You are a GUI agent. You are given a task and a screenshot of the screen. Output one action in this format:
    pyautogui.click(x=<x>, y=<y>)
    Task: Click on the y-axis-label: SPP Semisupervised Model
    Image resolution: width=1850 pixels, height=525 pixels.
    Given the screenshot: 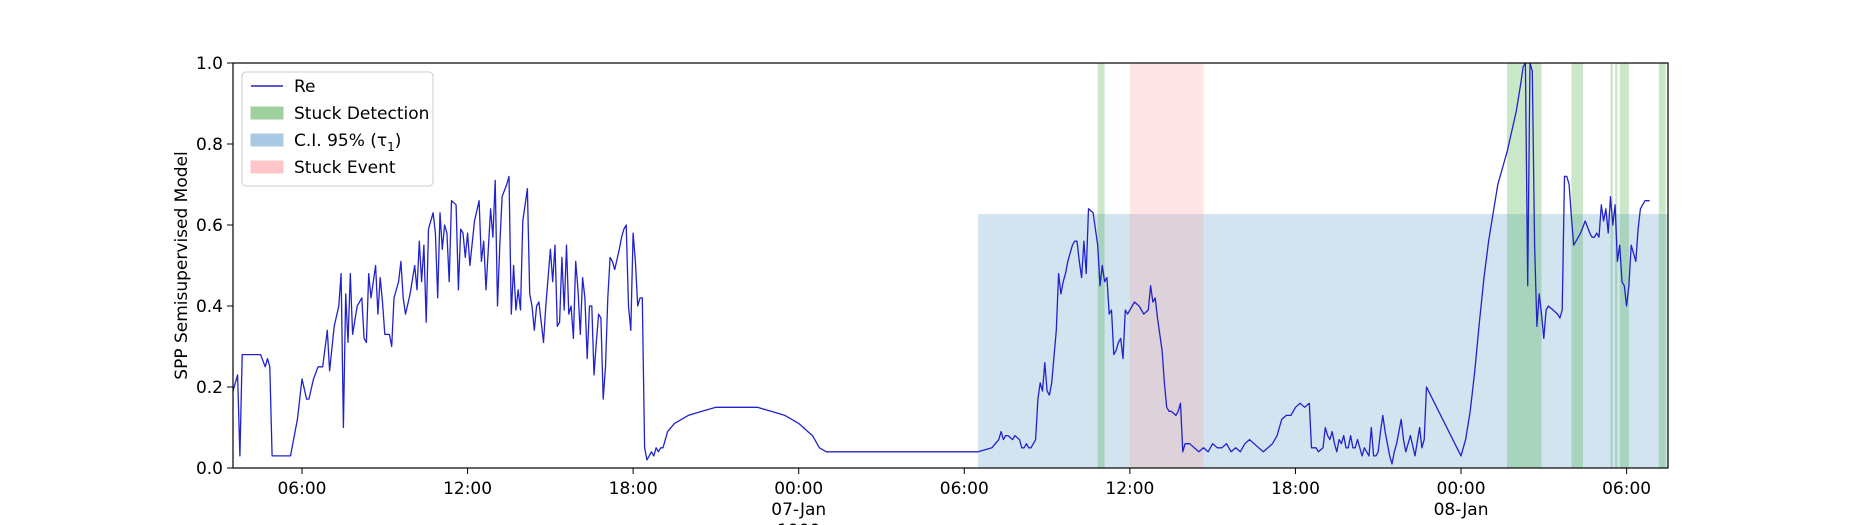 What is the action you would take?
    pyautogui.click(x=182, y=265)
    